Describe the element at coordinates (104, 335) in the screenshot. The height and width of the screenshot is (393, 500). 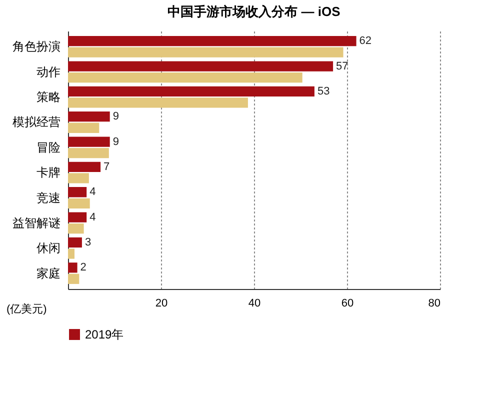
I see `legend-label: 2019年` at that location.